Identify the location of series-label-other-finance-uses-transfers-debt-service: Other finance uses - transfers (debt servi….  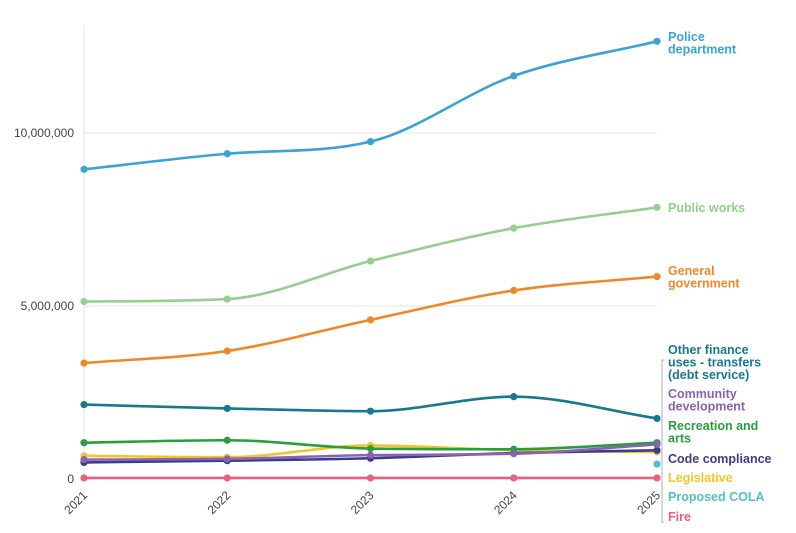
(714, 362).